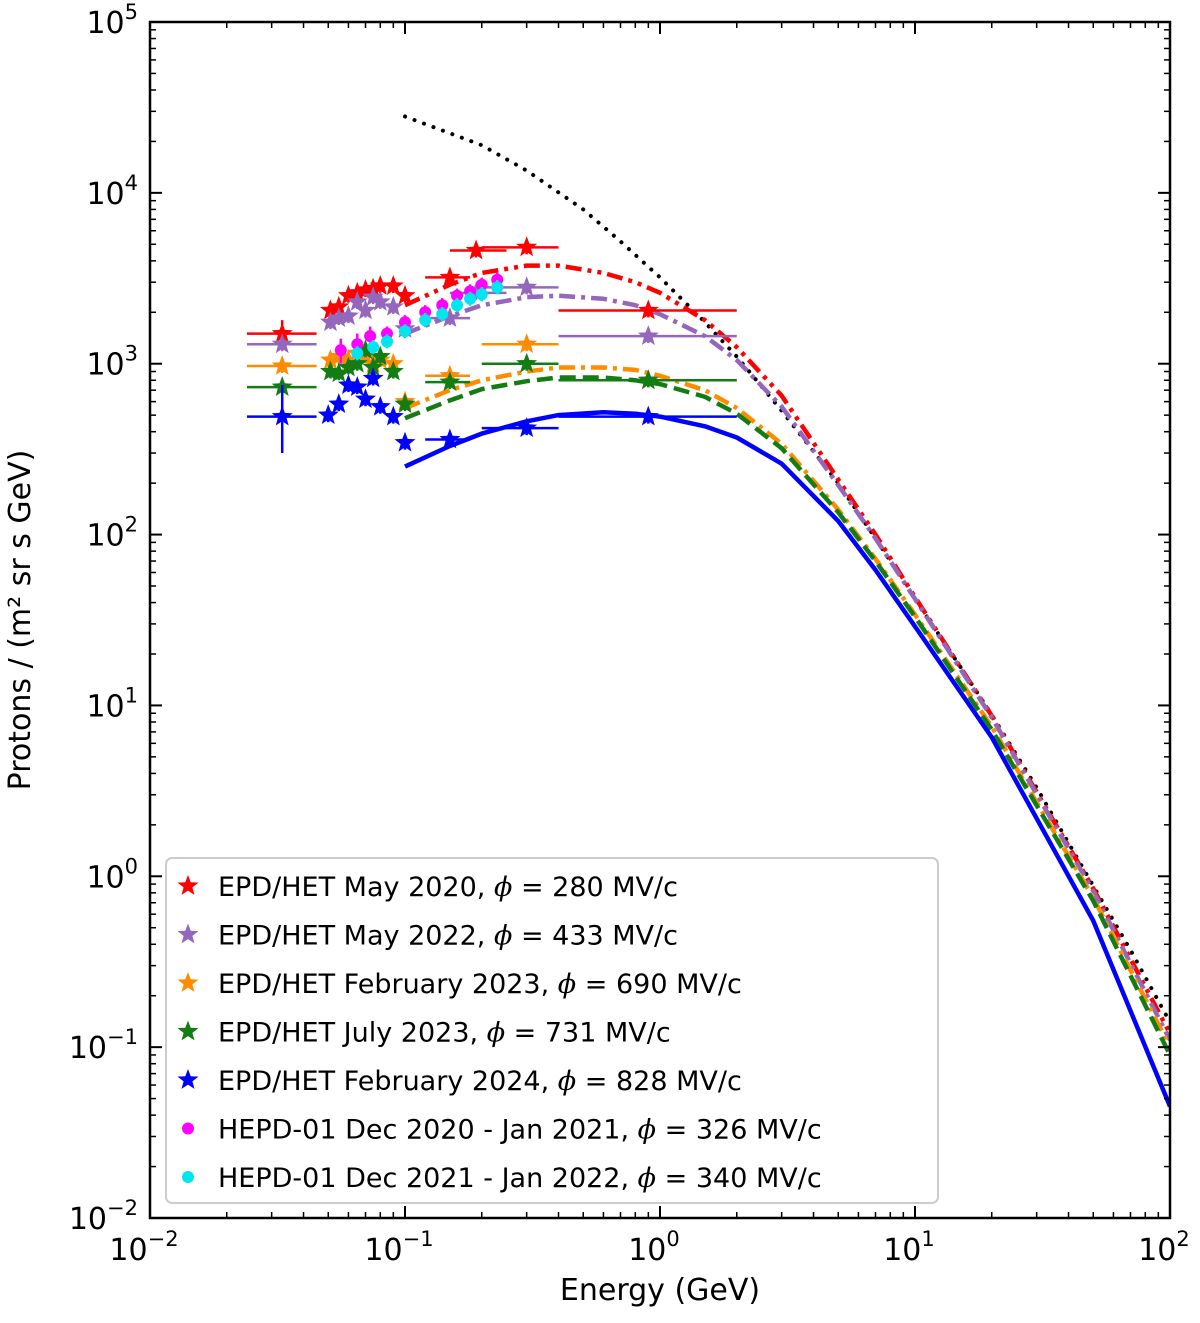  I want to click on y-tick-label: 10³, so click(112, 362).